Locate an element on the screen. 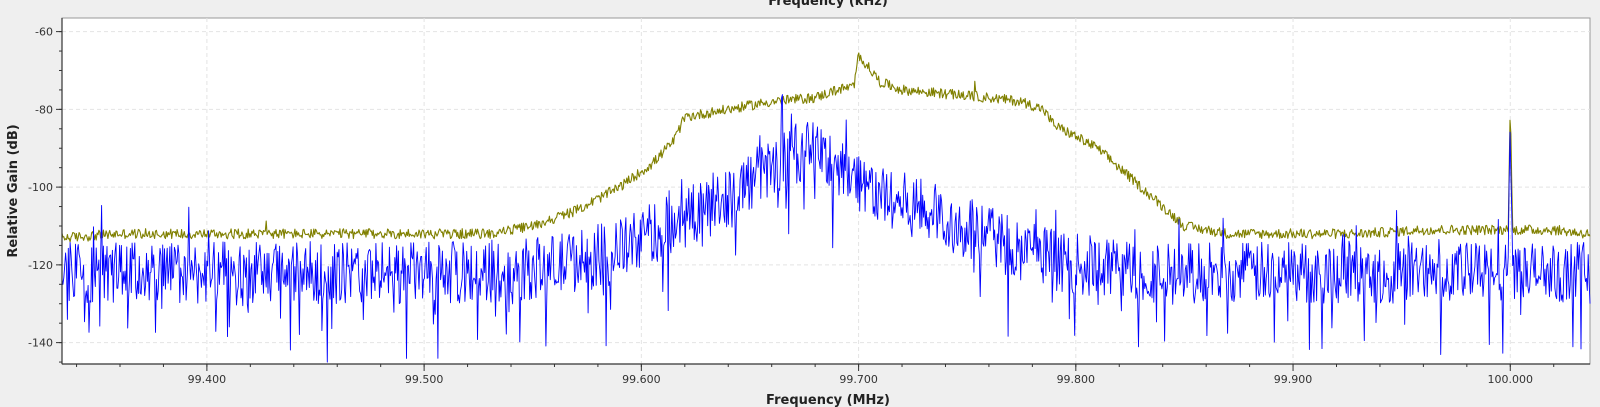 The height and width of the screenshot is (407, 1600). x-tick-label: 99.700 is located at coordinates (858, 379).